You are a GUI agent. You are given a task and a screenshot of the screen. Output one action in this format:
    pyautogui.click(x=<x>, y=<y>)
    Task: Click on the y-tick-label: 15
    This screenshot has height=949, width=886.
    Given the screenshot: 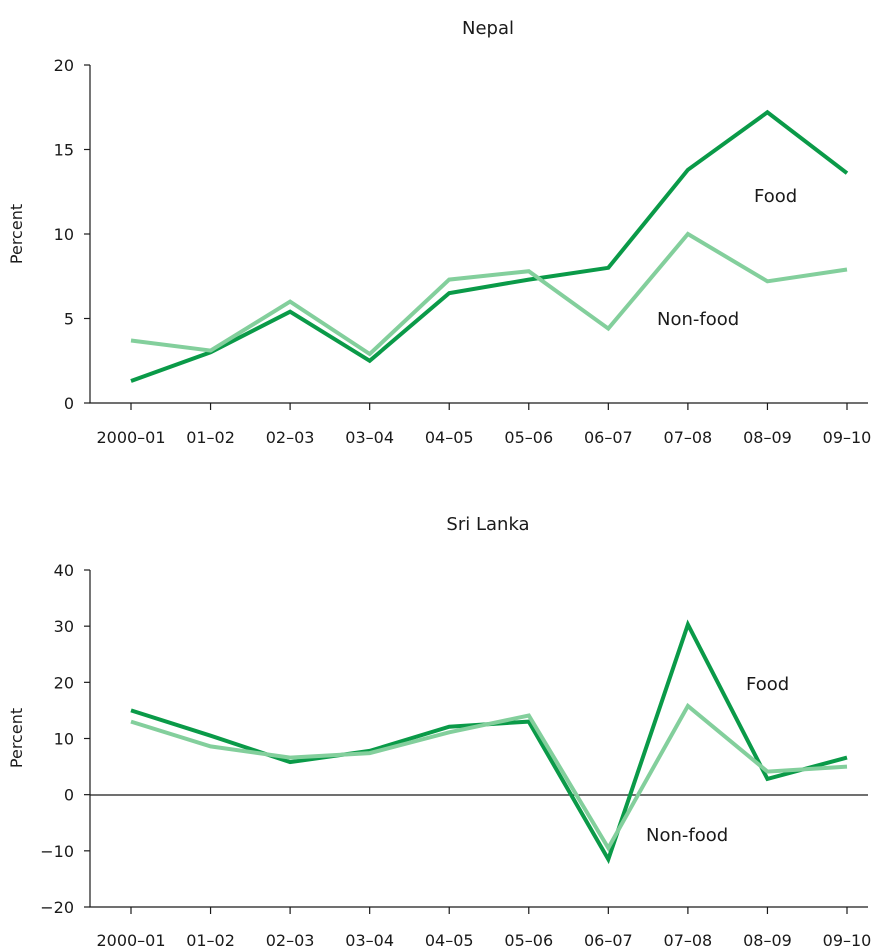 What is the action you would take?
    pyautogui.click(x=64, y=150)
    